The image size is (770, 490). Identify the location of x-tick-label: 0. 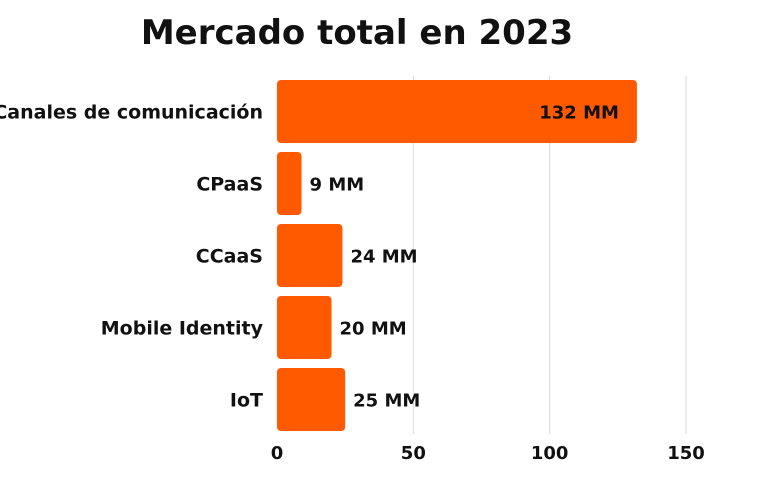
(277, 453).